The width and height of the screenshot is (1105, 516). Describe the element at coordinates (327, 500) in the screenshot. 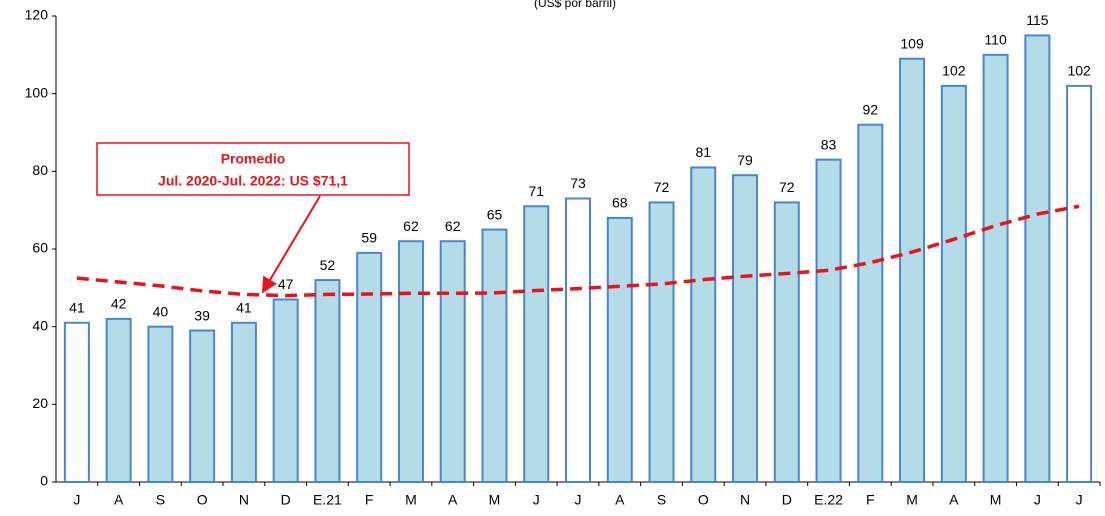

I see `x-tick-label: E.21` at that location.